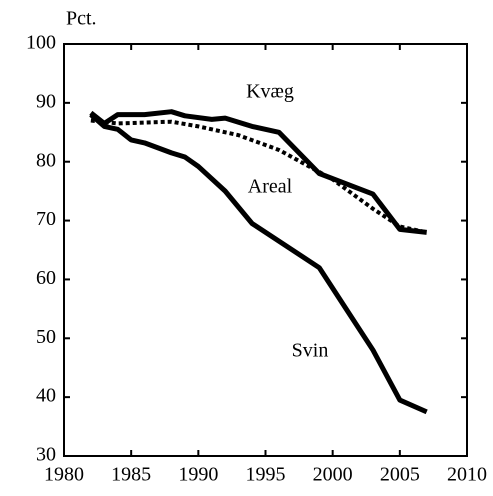 The width and height of the screenshot is (493, 496). I want to click on y-tick-label: 90, so click(46, 101).